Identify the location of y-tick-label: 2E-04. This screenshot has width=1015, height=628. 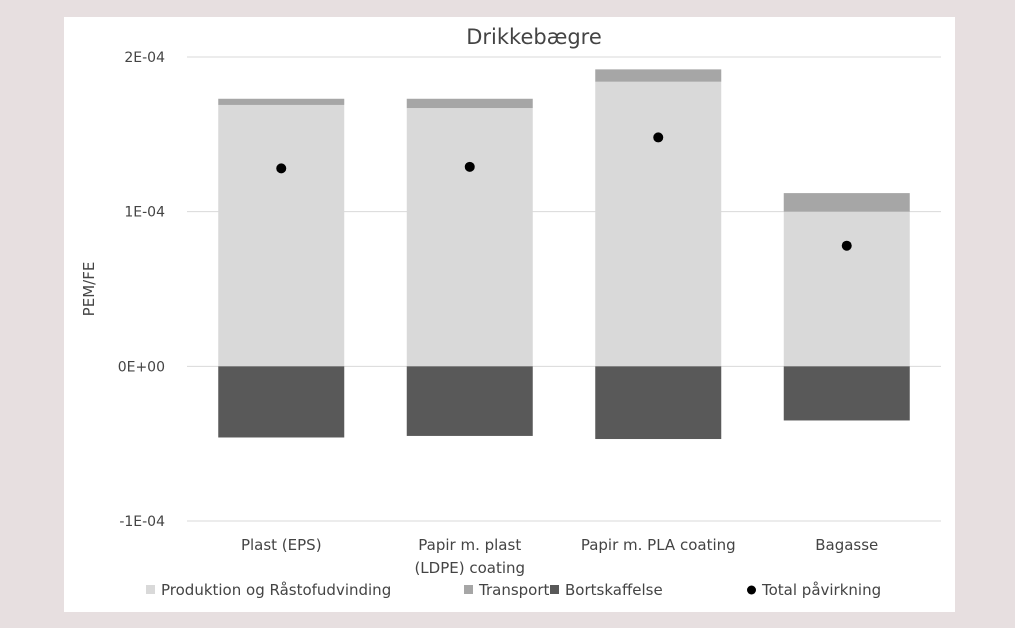
(144, 58).